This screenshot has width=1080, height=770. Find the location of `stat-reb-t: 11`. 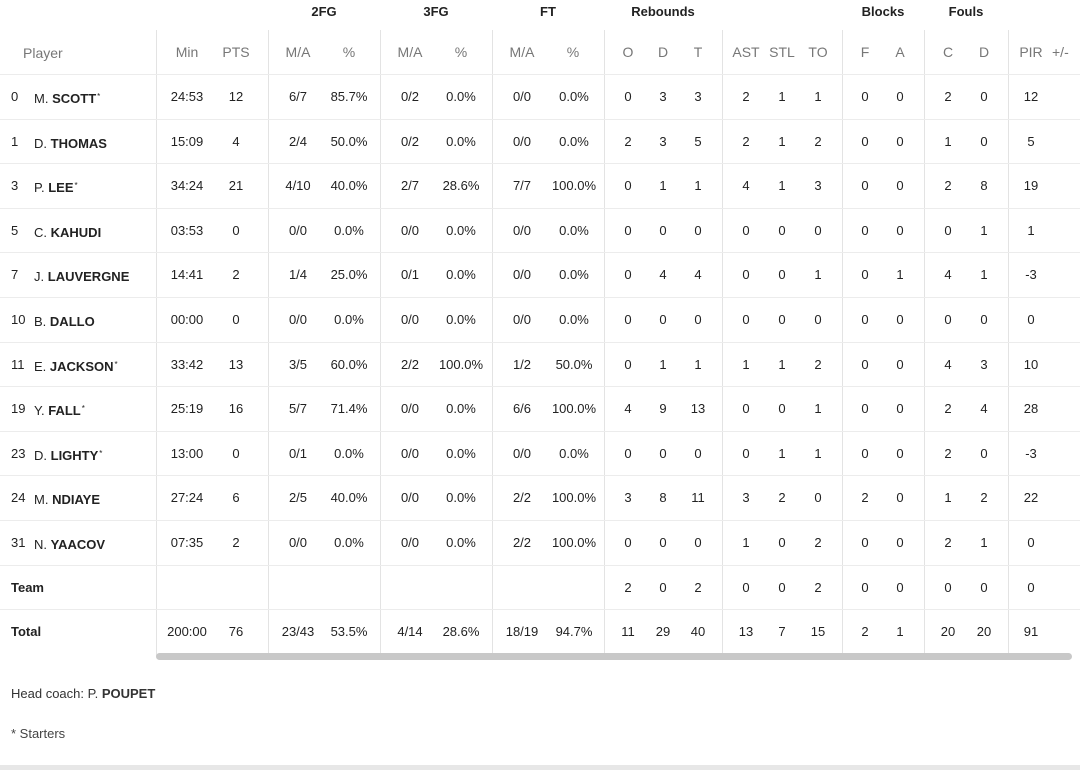

stat-reb-t: 11 is located at coordinates (698, 498).